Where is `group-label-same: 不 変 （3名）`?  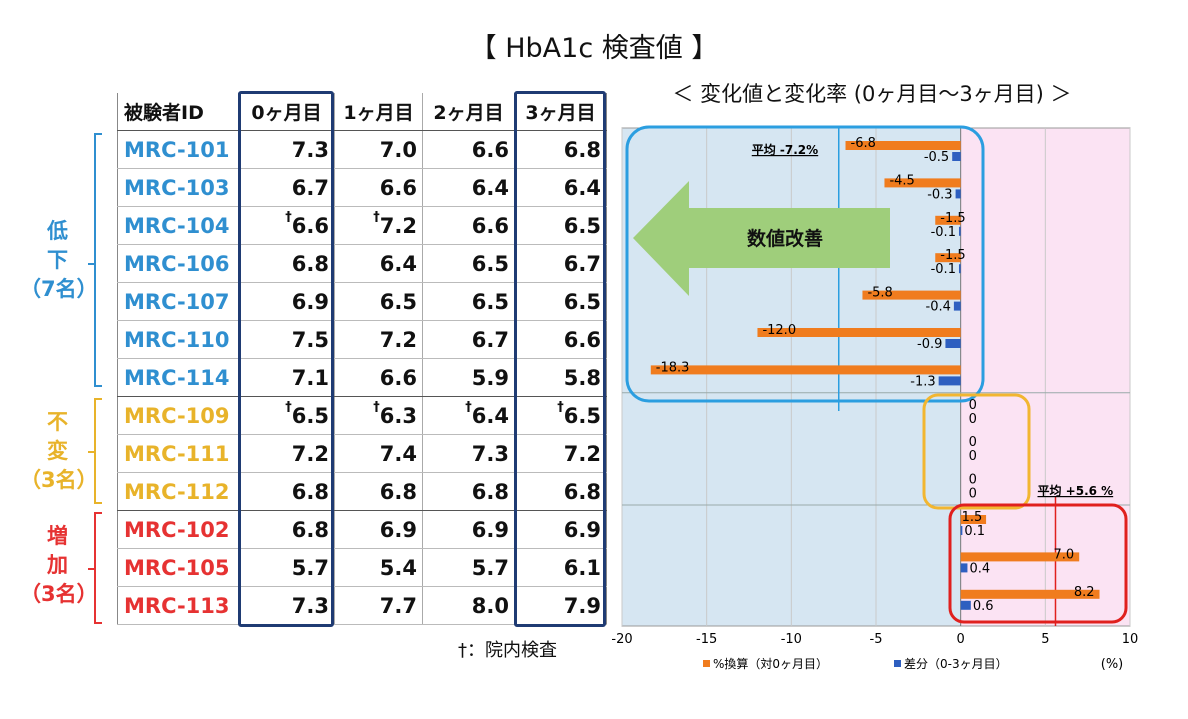 group-label-same: 不 変 （3名） is located at coordinates (59, 451).